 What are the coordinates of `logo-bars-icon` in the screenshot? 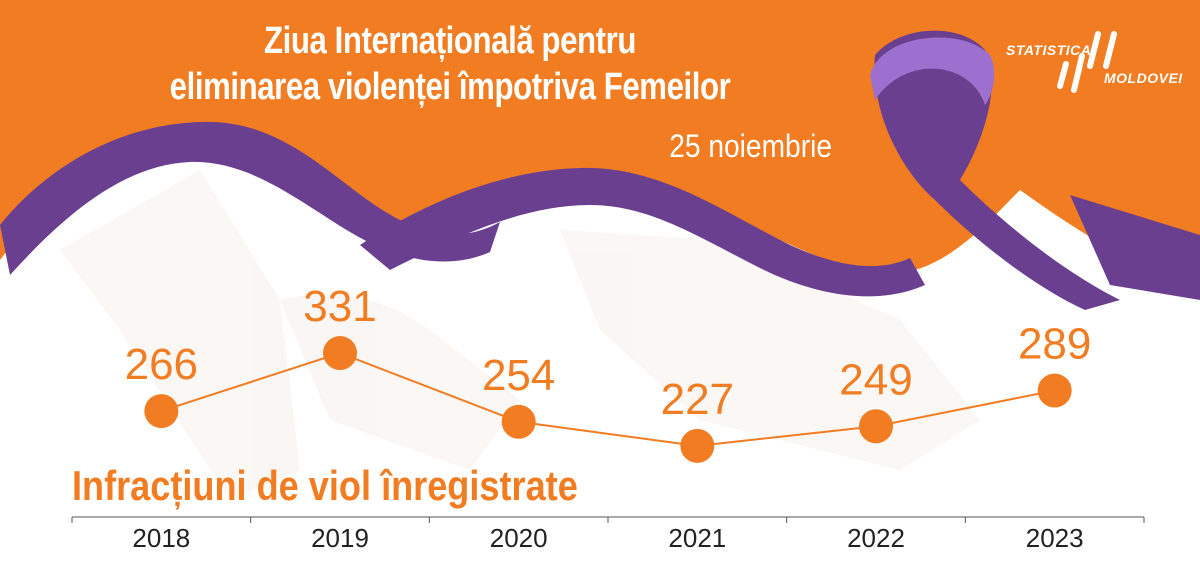 It's located at (1087, 62).